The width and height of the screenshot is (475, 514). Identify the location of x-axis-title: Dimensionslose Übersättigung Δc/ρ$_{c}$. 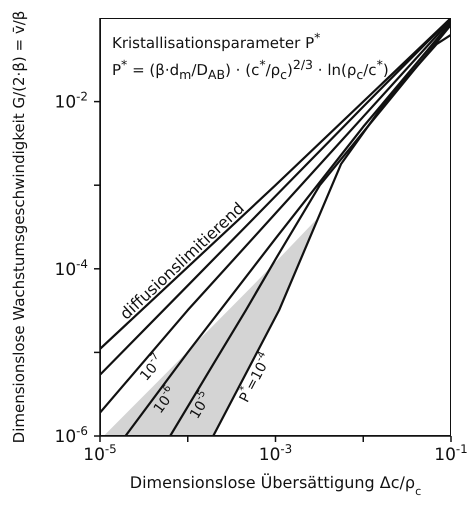
(276, 485).